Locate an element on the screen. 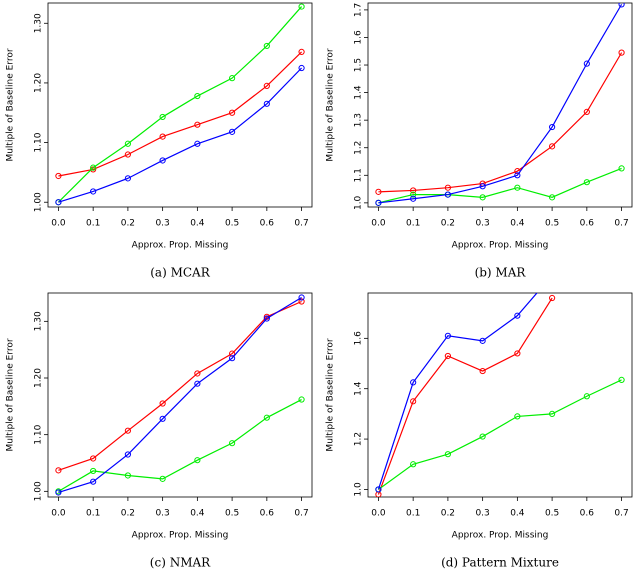 Image resolution: width=640 pixels, height=583 pixels. x-tick-label: 0.1 is located at coordinates (413, 224).